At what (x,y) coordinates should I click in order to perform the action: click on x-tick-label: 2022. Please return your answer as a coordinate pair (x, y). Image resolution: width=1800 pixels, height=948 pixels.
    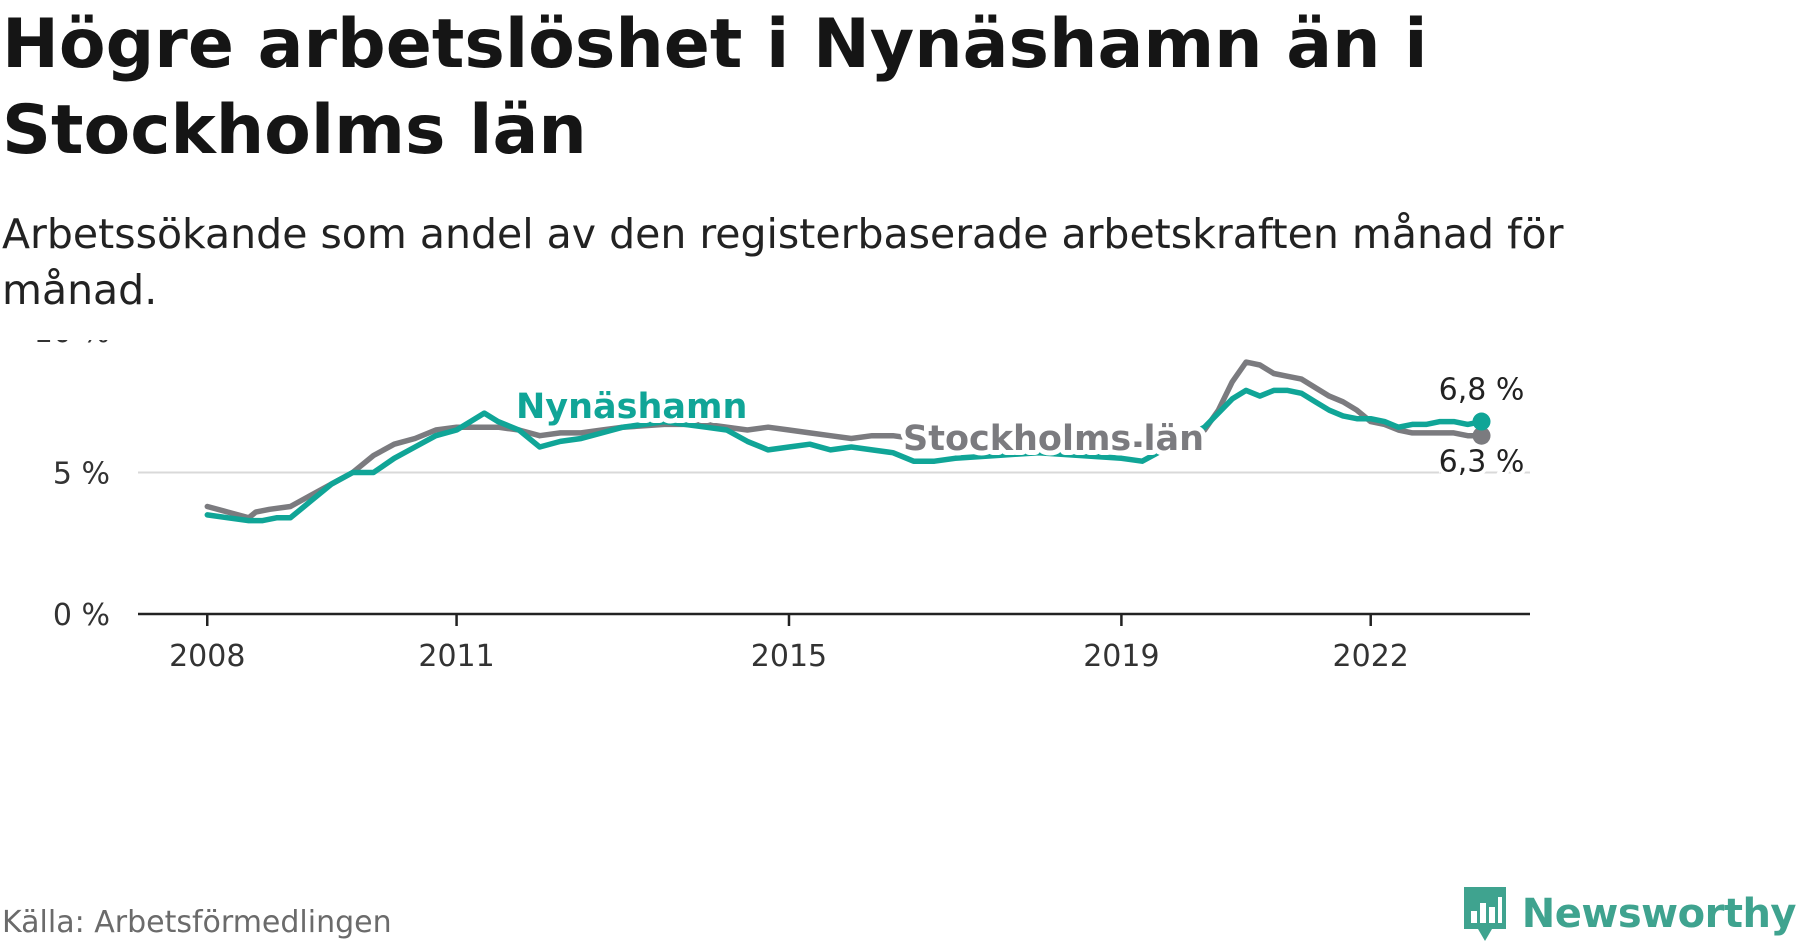
    Looking at the image, I should click on (1371, 656).